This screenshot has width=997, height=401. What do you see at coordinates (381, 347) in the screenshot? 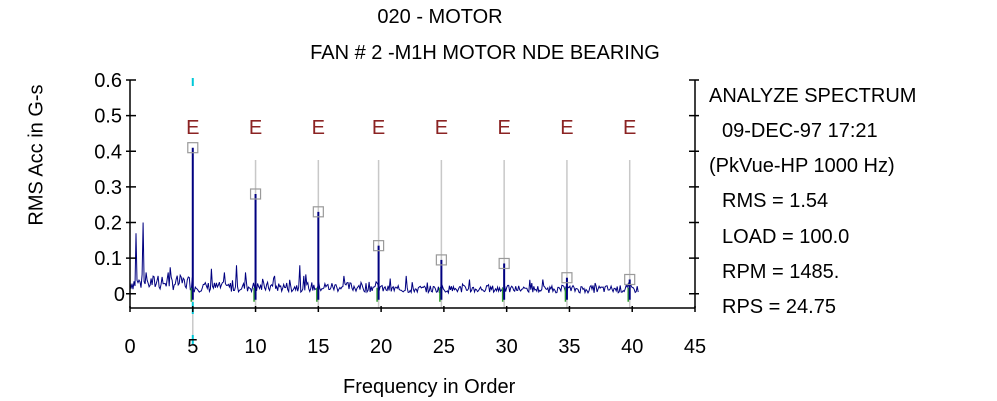
I see `x-tick-label: 20` at bounding box center [381, 347].